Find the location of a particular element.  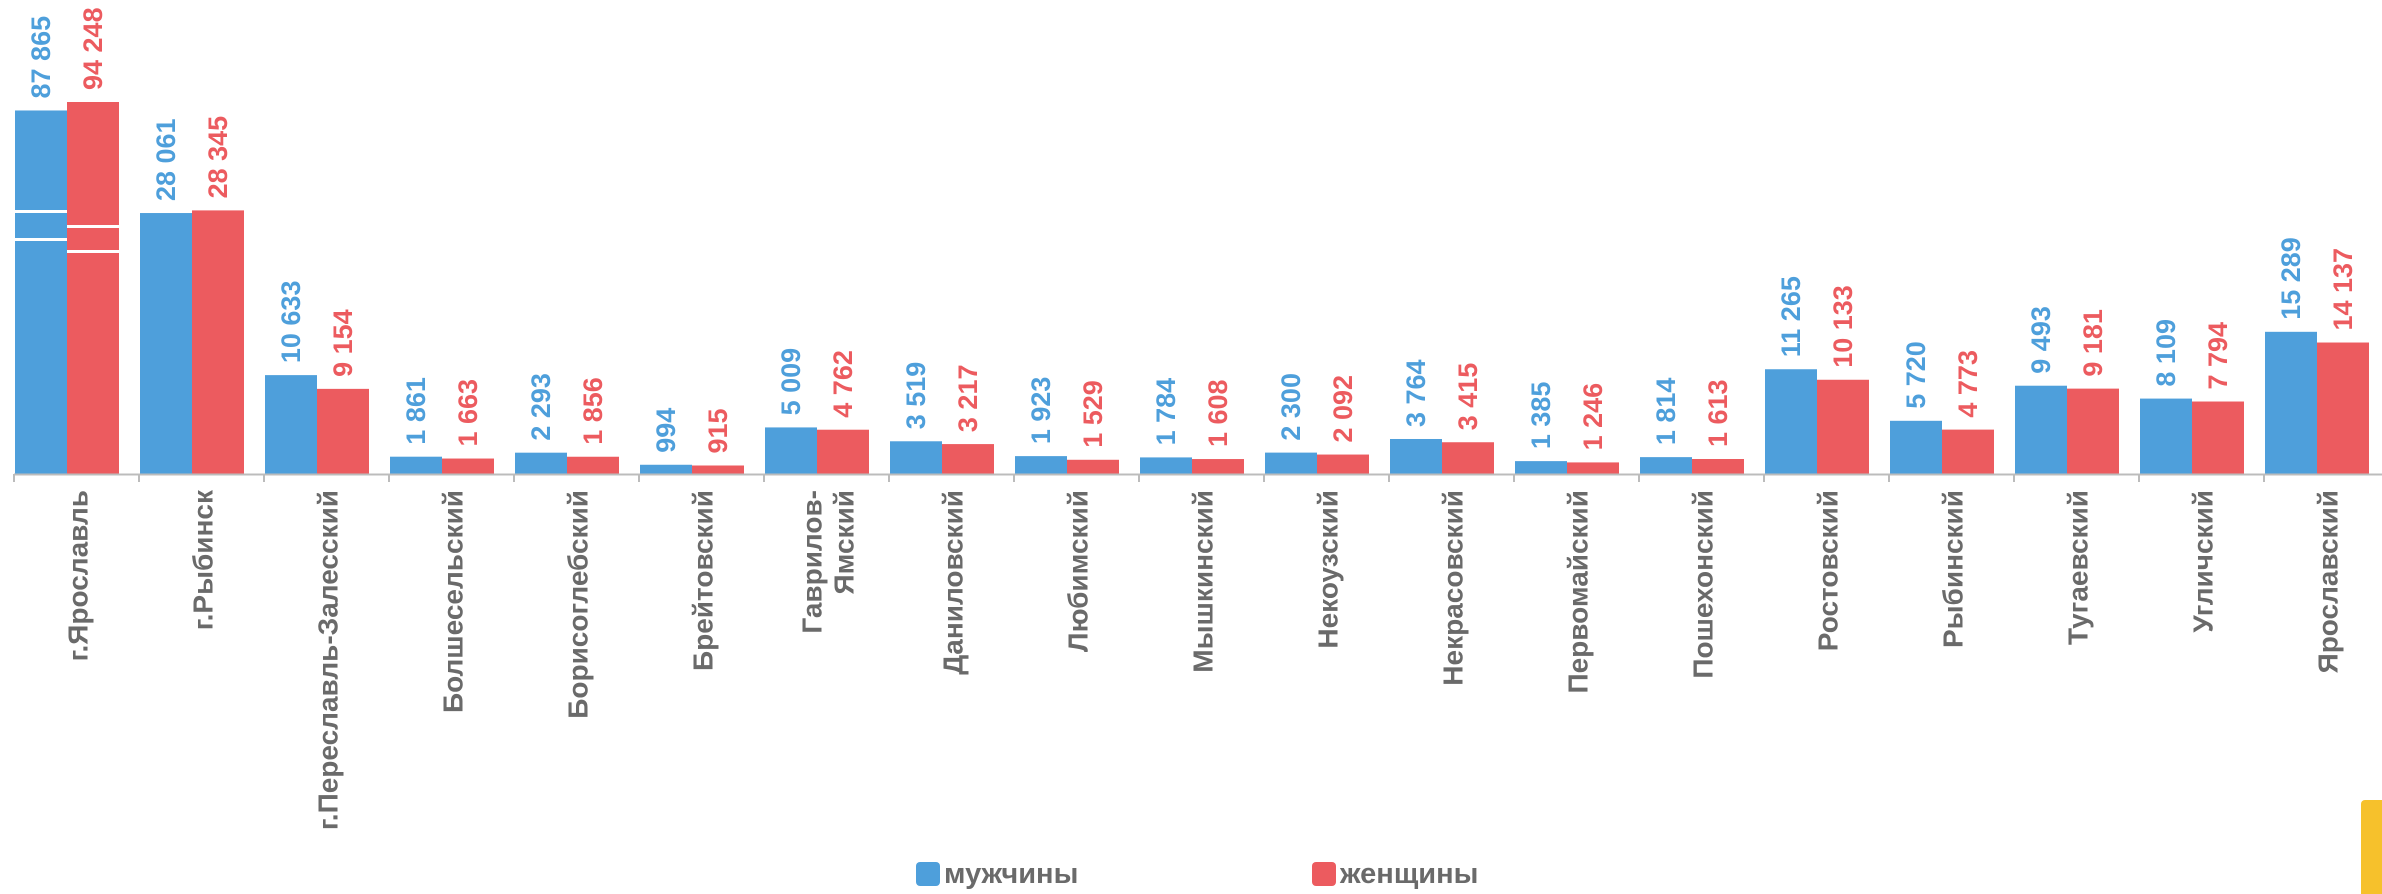

category-label-14: Ростовский is located at coordinates (1828, 570).